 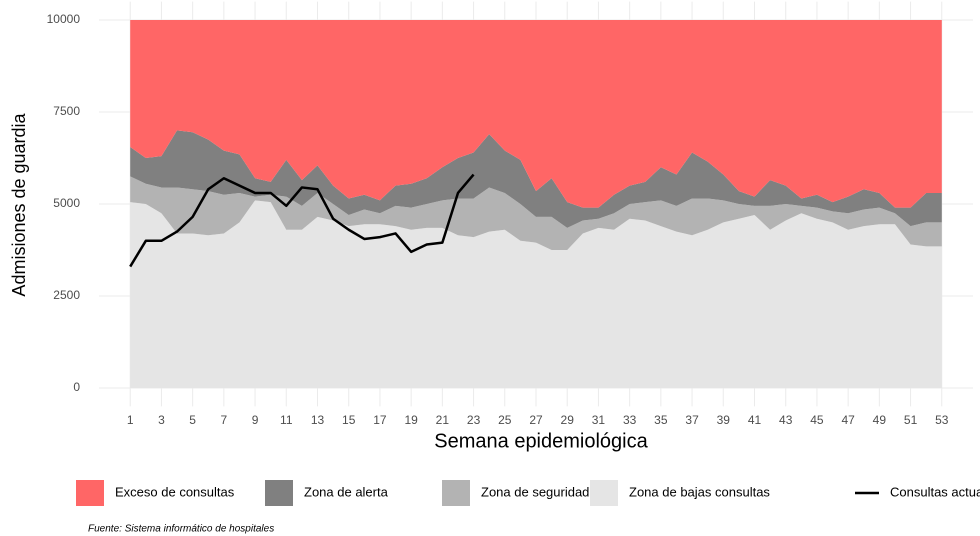 What do you see at coordinates (411, 420) in the screenshot?
I see `x-tick-label: 19` at bounding box center [411, 420].